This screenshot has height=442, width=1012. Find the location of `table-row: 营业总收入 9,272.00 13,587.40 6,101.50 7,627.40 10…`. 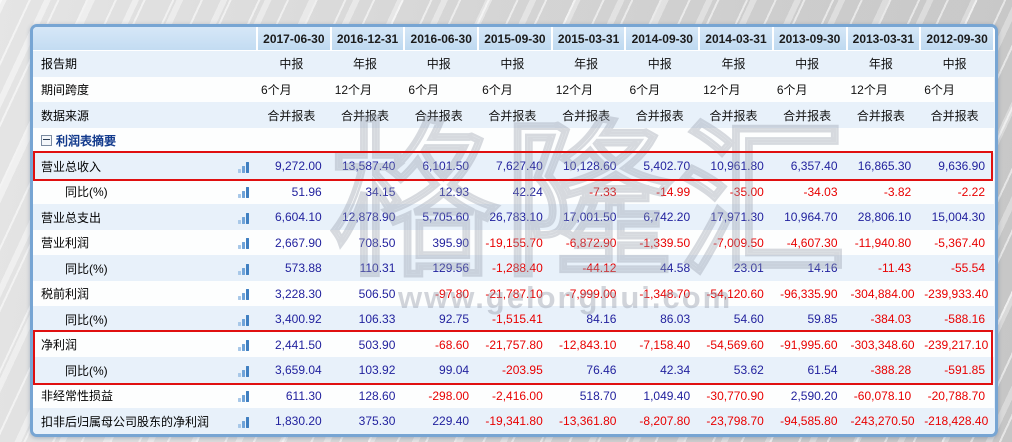

table-row: 营业总收入 9,272.00 13,587.40 6,101.50 7,627.40 10… is located at coordinates (513, 166).